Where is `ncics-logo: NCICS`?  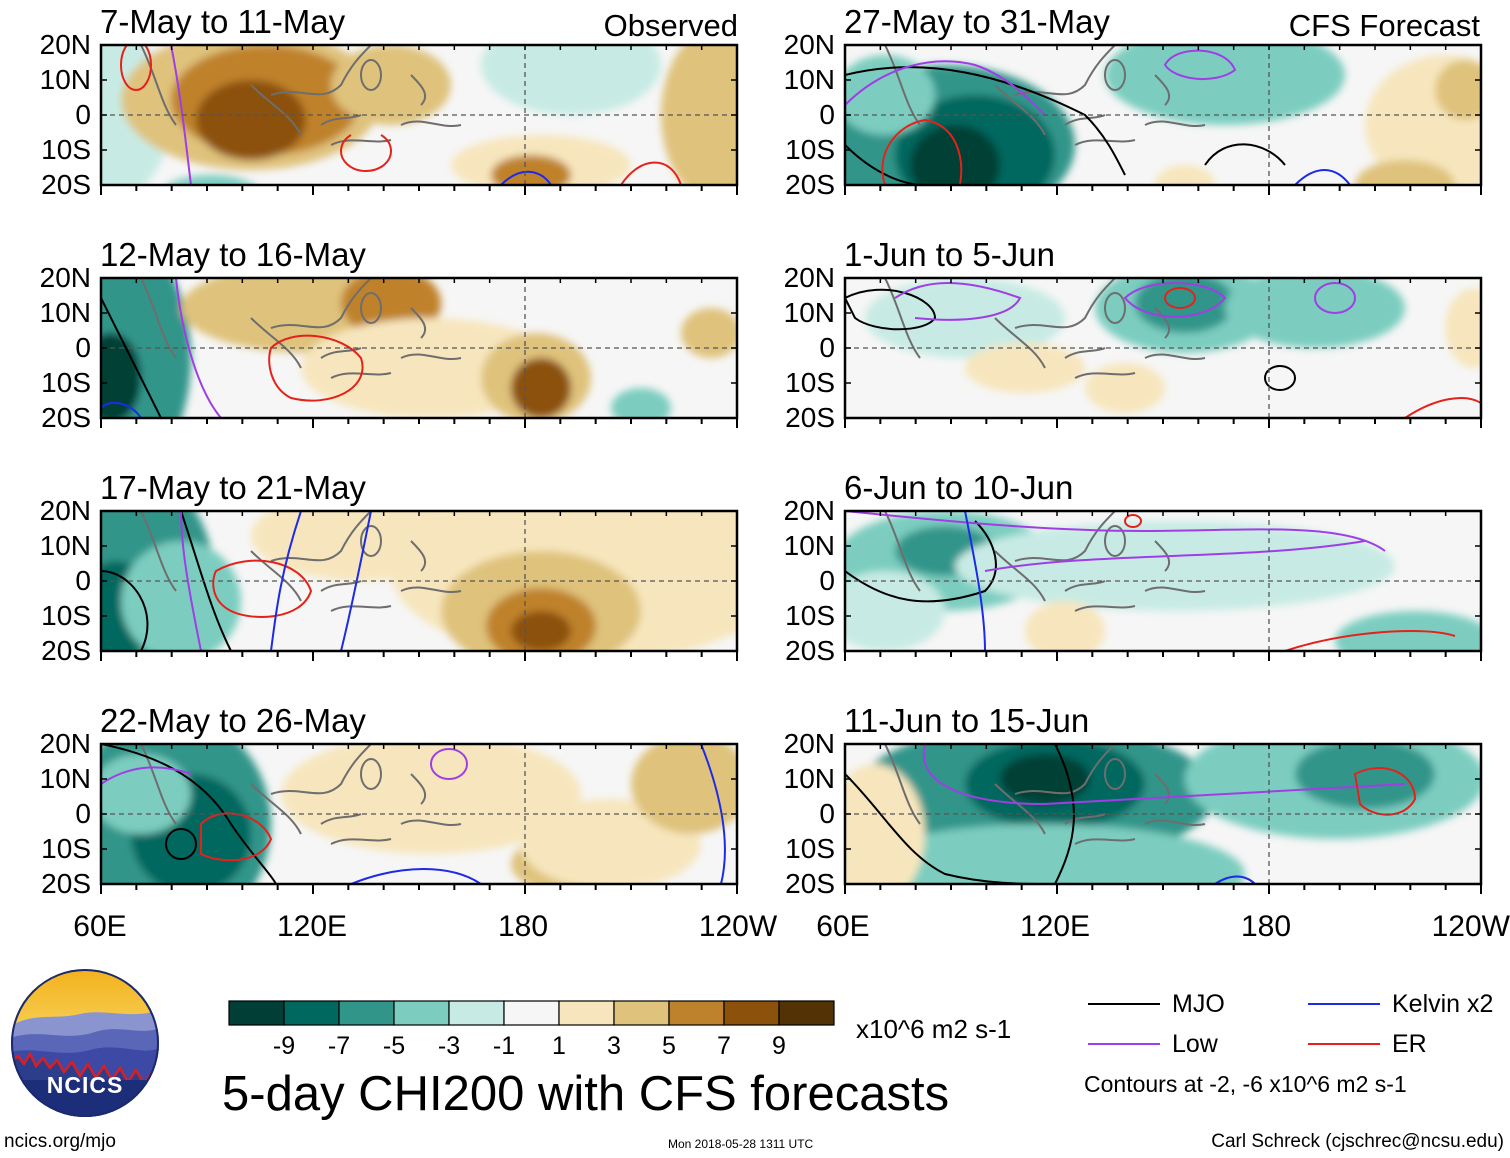
ncics-logo: NCICS is located at coordinates (85, 1043).